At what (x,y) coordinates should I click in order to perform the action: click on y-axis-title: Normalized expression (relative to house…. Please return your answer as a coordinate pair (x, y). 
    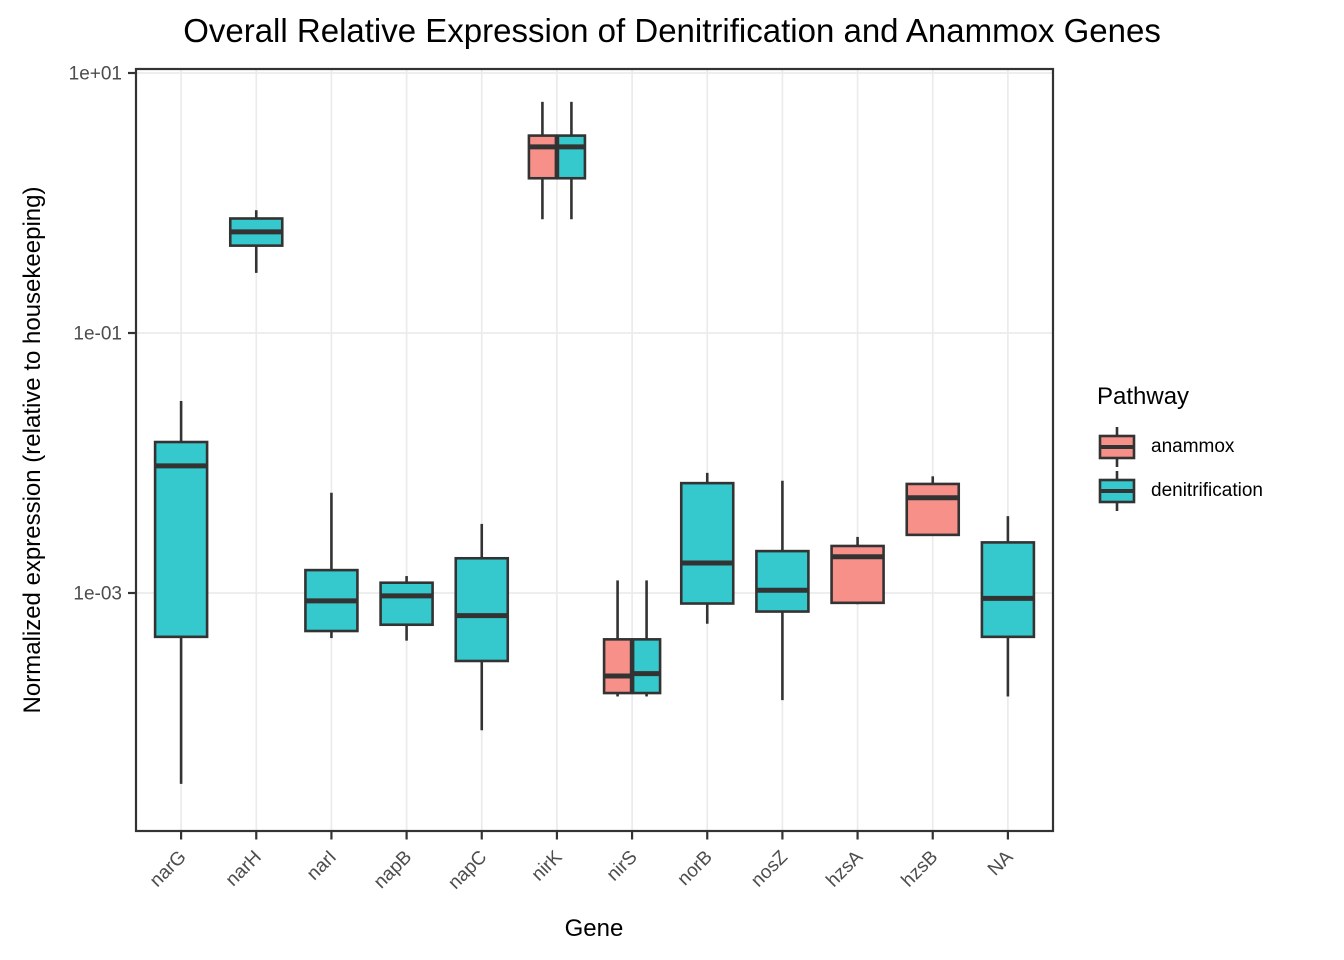
    Looking at the image, I should click on (32, 450).